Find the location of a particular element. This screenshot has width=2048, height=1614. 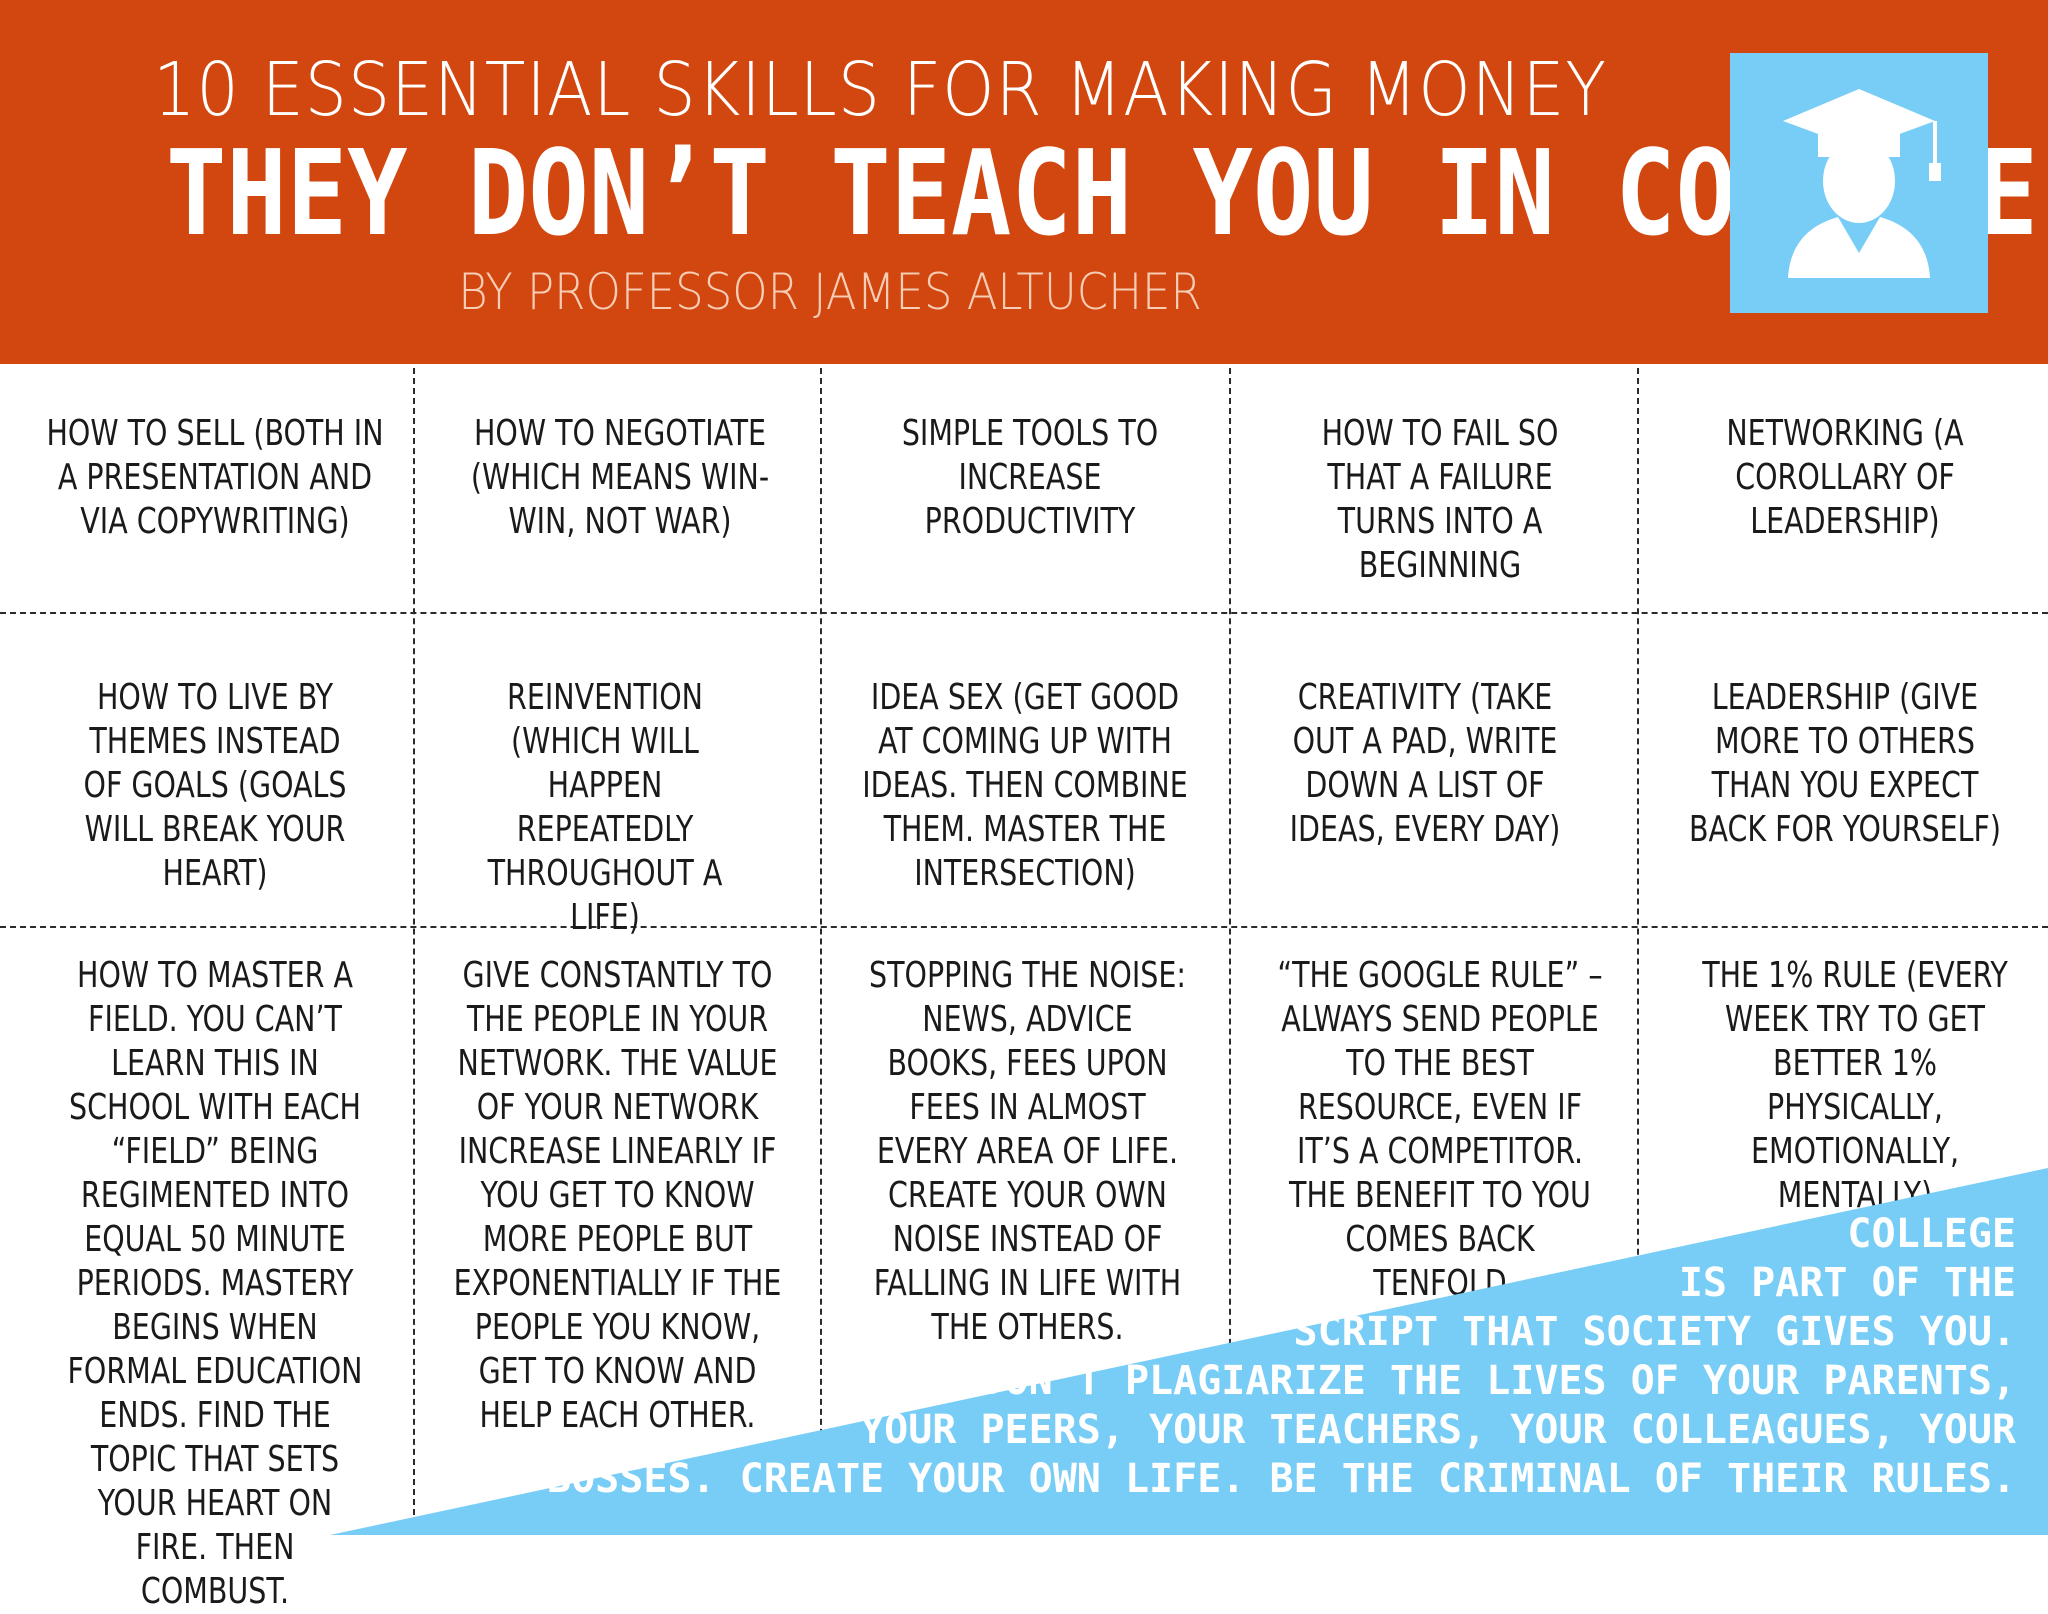

skill-text: SIMPLE TOOLS TO INCREASE PRODUCTIVITY is located at coordinates (1030, 477).